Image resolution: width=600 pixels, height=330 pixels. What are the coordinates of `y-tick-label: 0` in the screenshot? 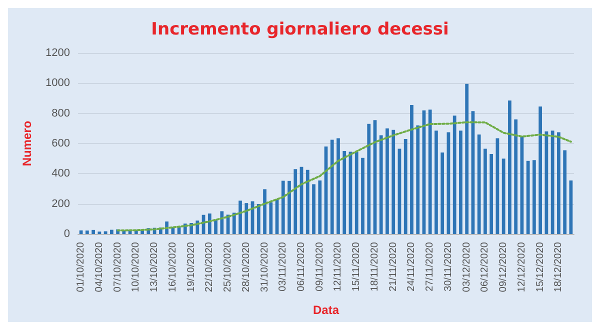 It's located at (67, 234).